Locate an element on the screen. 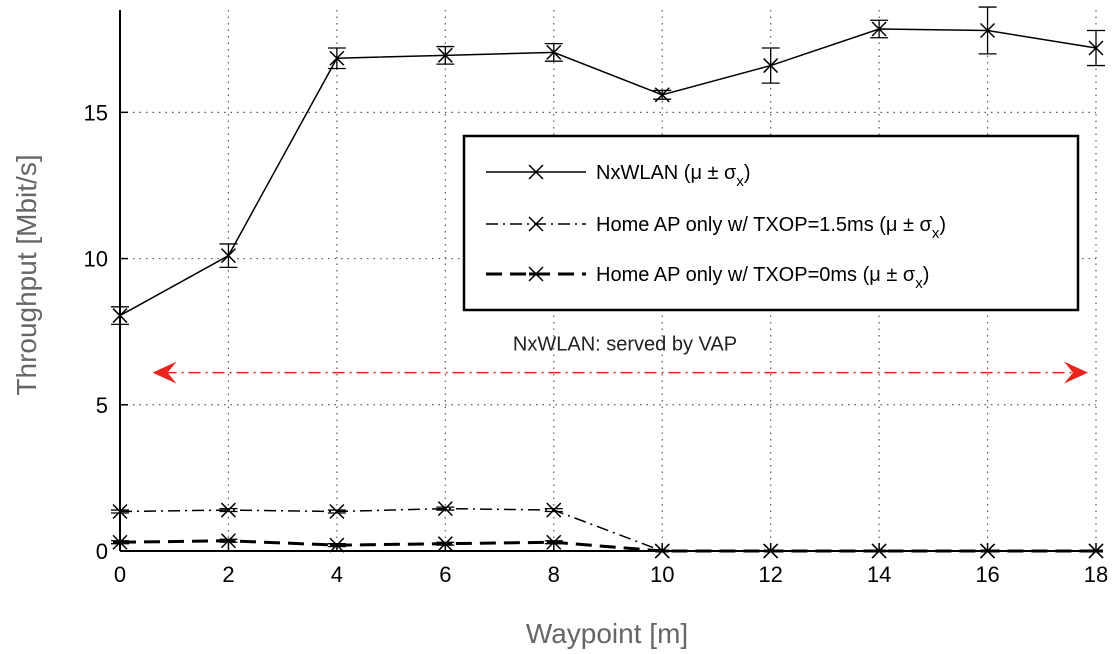 This screenshot has width=1118, height=654. y-tick-label: 15 is located at coordinates (96, 112).